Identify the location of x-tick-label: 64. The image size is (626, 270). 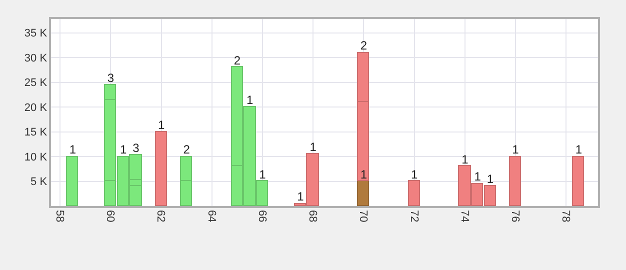
(211, 216).